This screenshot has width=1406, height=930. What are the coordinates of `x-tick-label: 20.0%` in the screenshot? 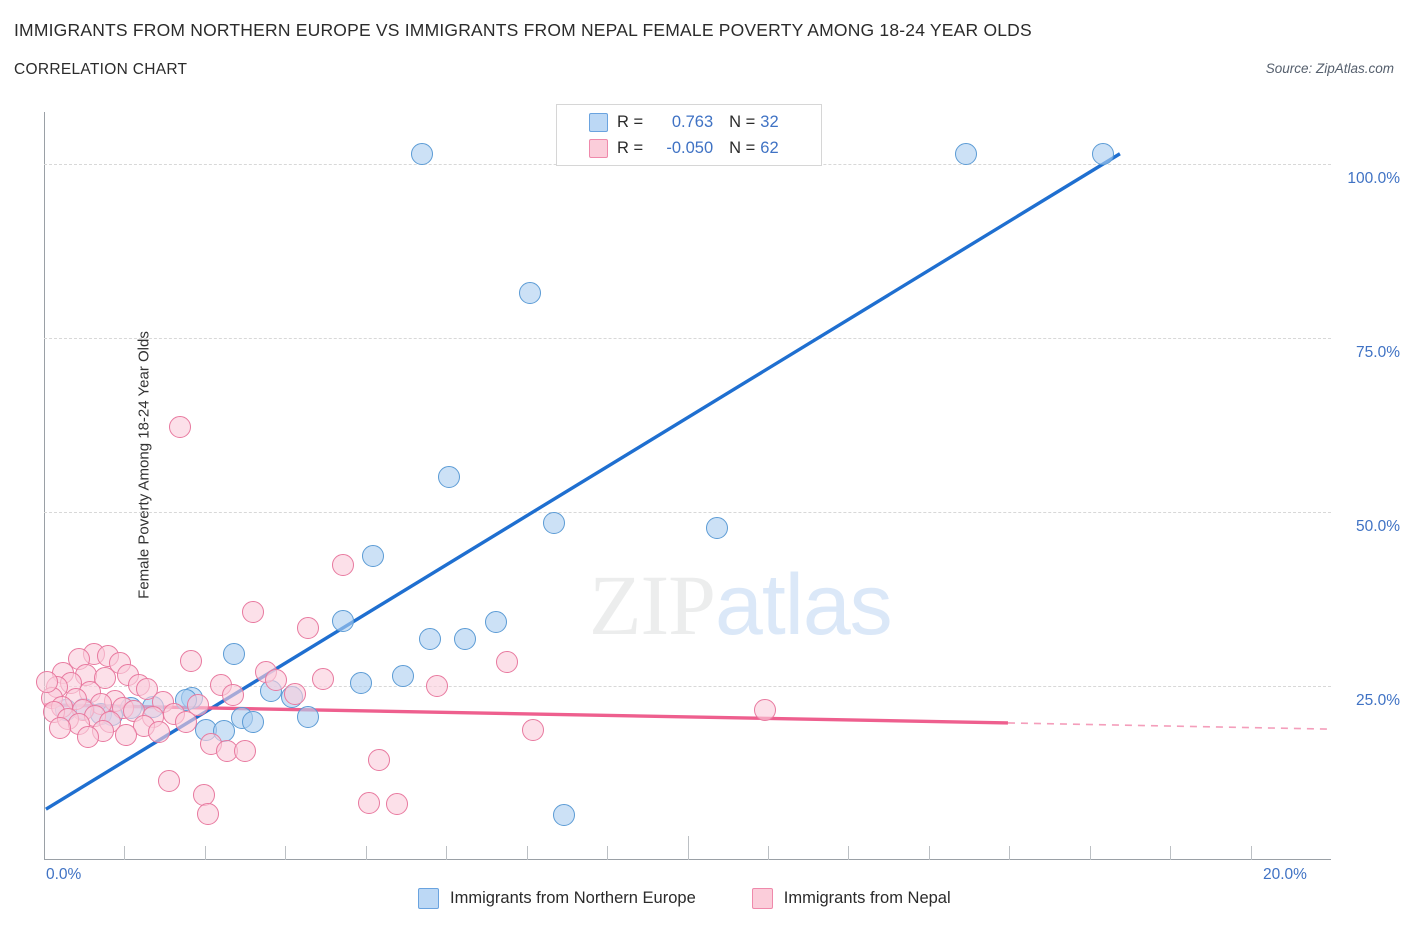 It's located at (1285, 874).